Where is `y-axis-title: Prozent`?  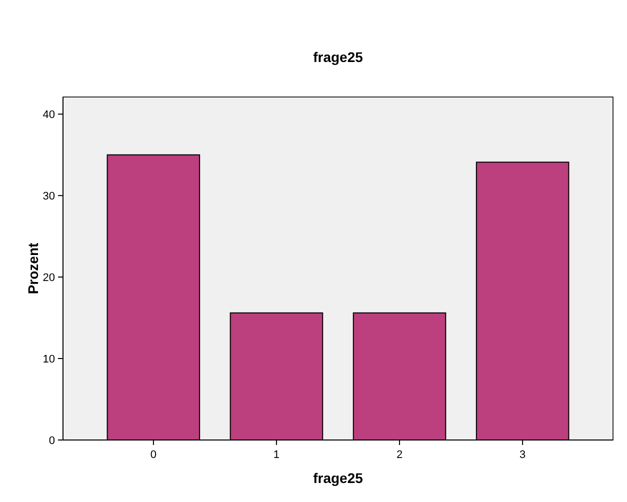
y-axis-title: Prozent is located at coordinates (33, 268).